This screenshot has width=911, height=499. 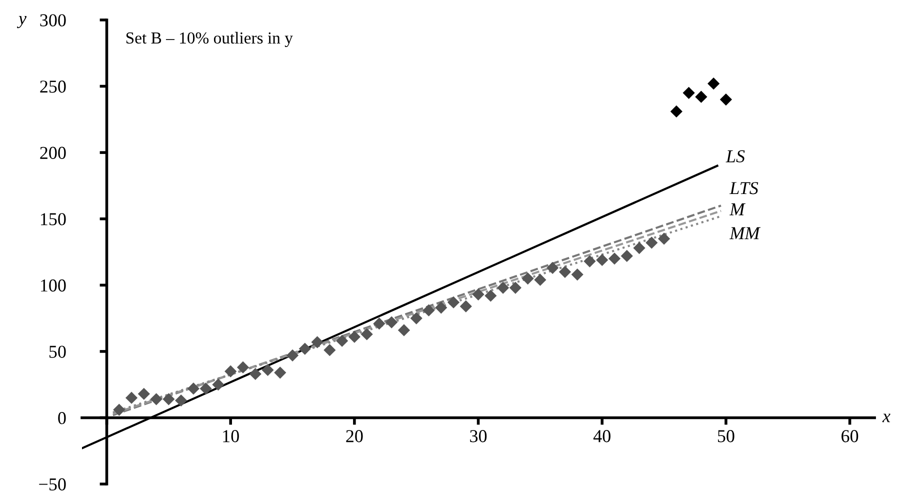 I want to click on y-tick-label: 50, so click(x=57, y=352).